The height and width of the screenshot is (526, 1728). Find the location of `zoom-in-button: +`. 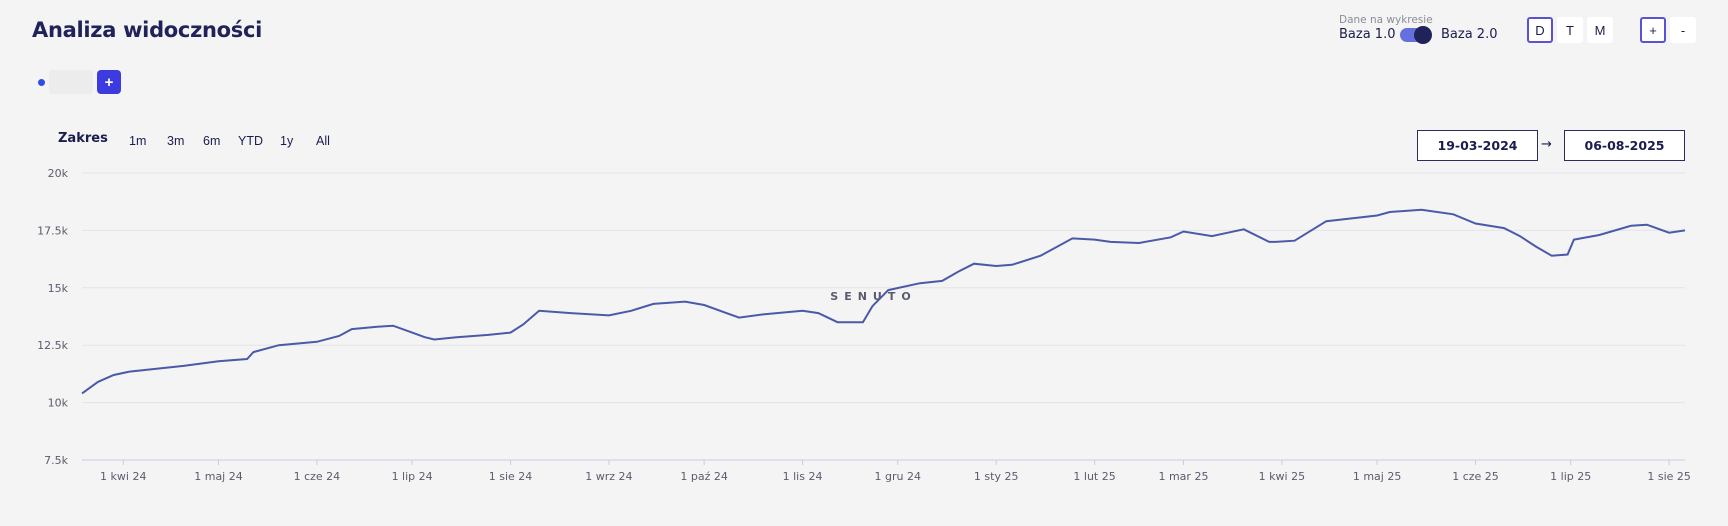

zoom-in-button: + is located at coordinates (1653, 30).